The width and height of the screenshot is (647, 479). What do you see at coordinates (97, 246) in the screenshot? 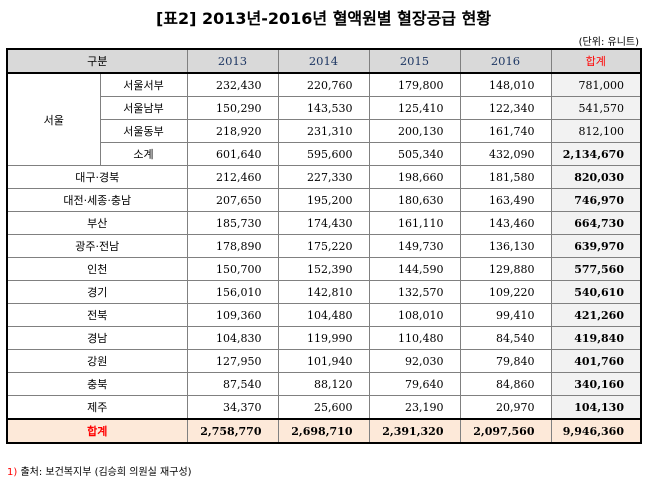
I see `region-label: 광주·전남` at bounding box center [97, 246].